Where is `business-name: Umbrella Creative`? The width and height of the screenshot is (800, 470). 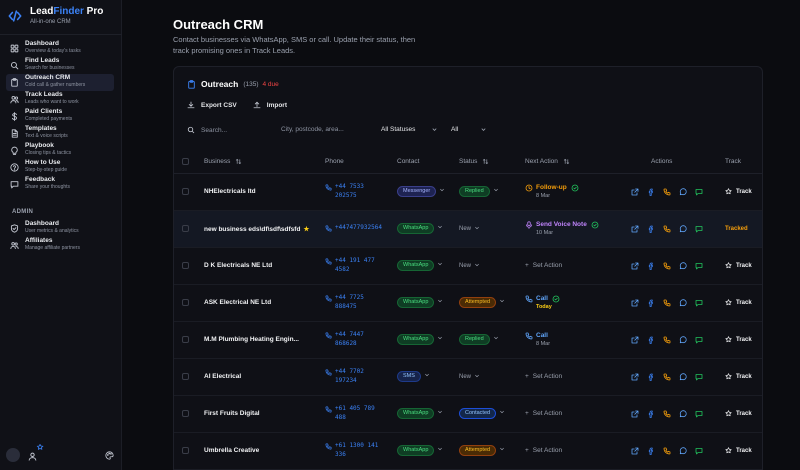
business-name: Umbrella Creative is located at coordinates (232, 450).